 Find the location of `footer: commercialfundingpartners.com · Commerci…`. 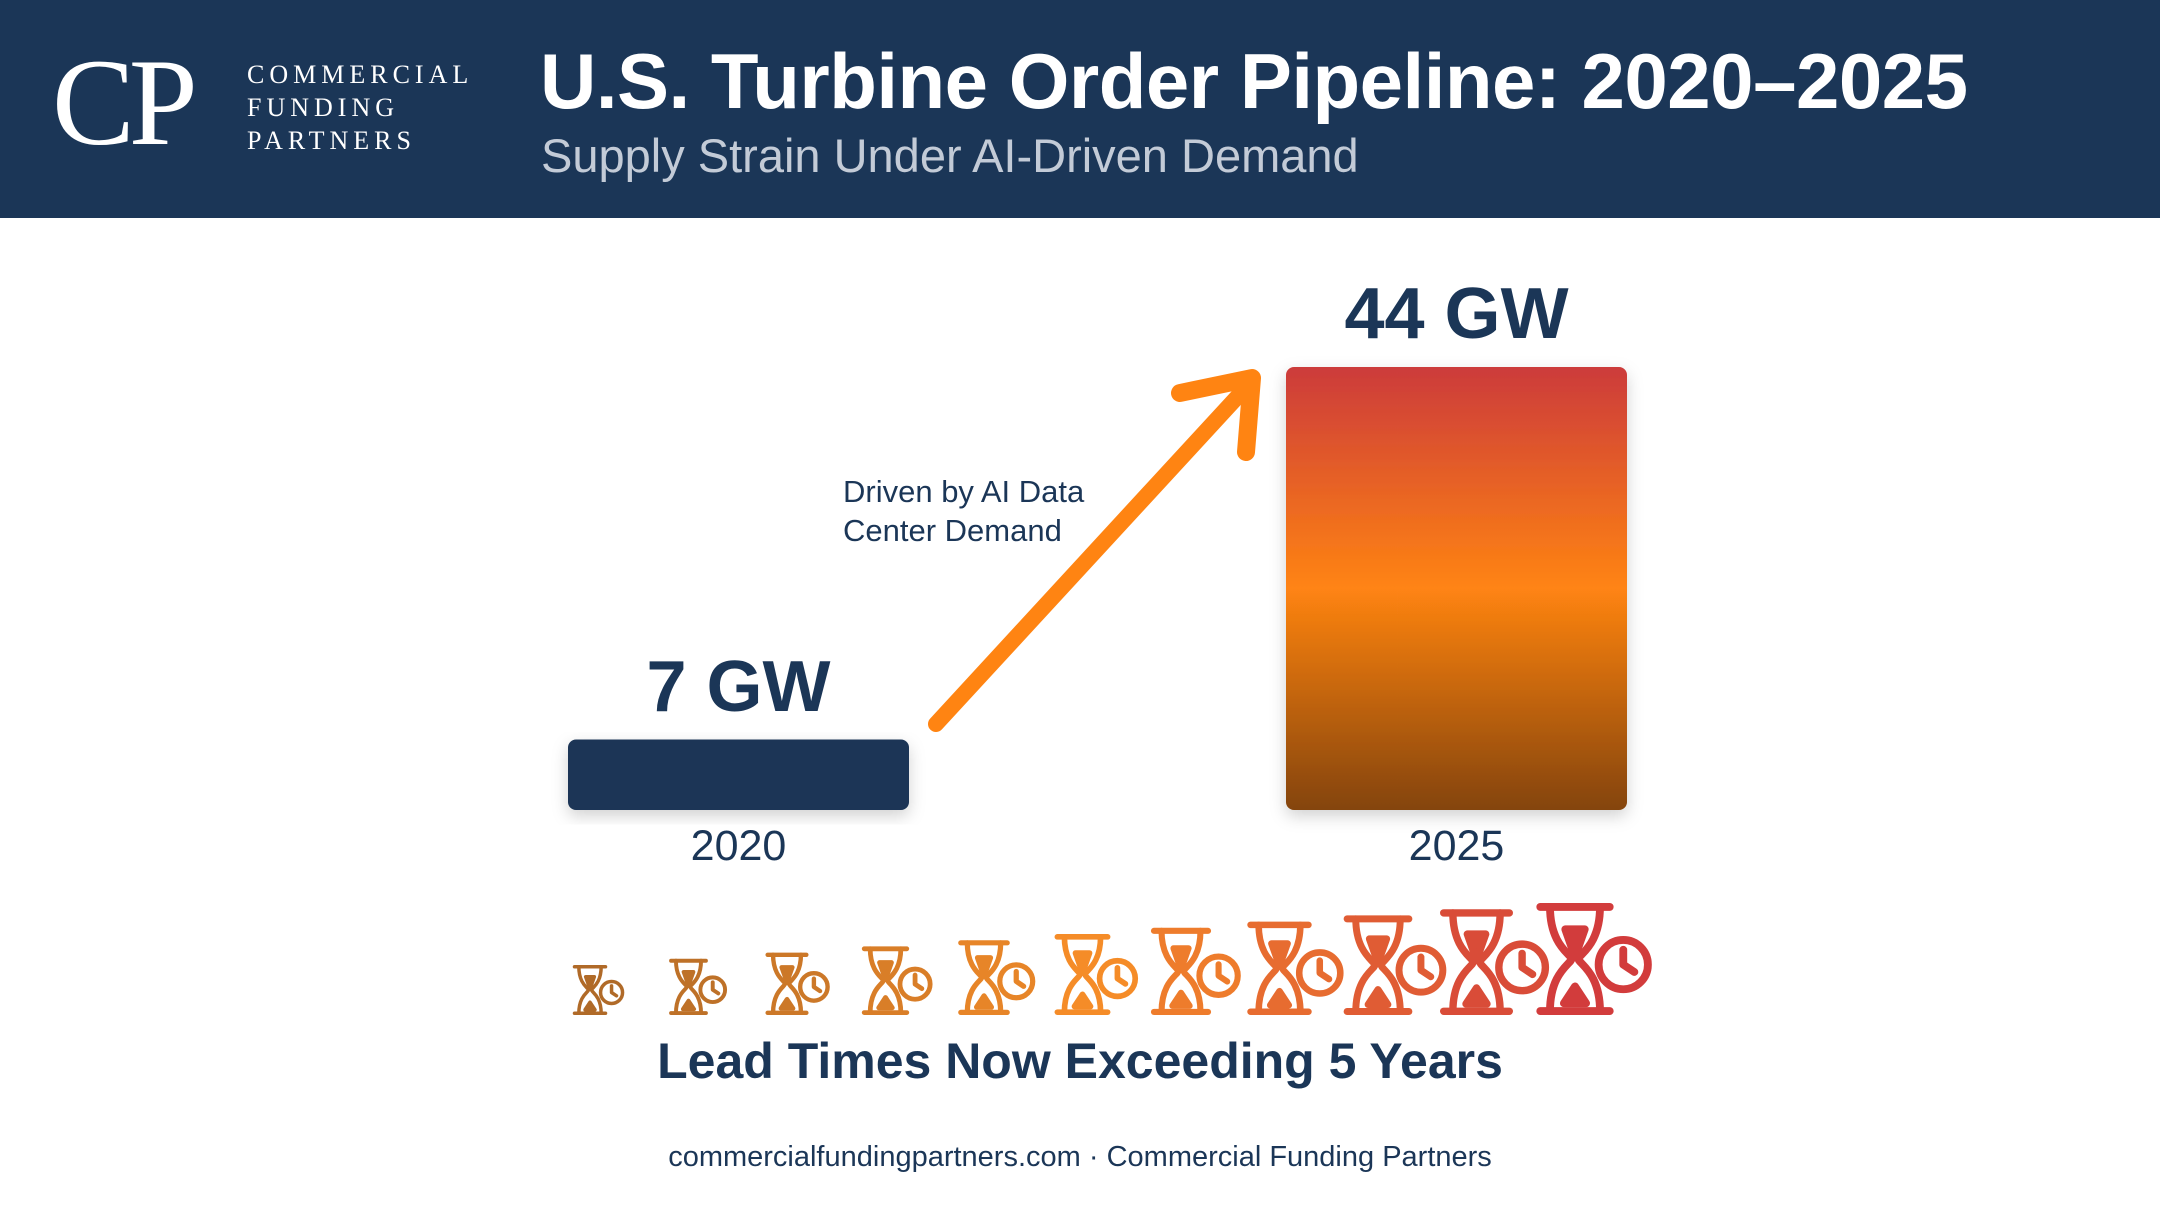

footer: commercialfundingpartners.com · Commerci… is located at coordinates (1080, 1157).